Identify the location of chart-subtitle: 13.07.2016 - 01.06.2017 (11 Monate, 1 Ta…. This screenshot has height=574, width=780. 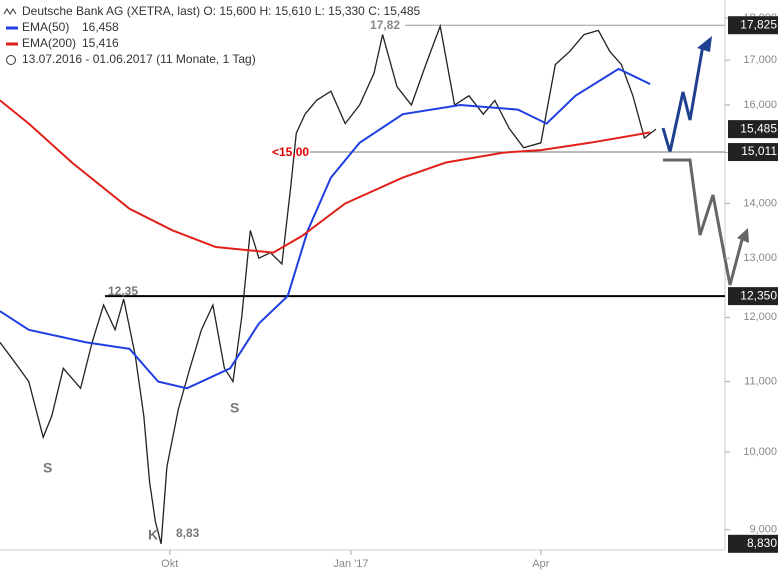
(139, 59).